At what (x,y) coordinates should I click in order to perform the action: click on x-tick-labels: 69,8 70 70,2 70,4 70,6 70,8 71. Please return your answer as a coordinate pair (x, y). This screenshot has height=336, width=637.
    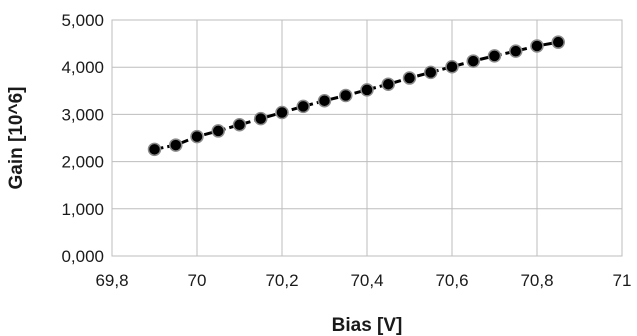
    Looking at the image, I should click on (363, 280).